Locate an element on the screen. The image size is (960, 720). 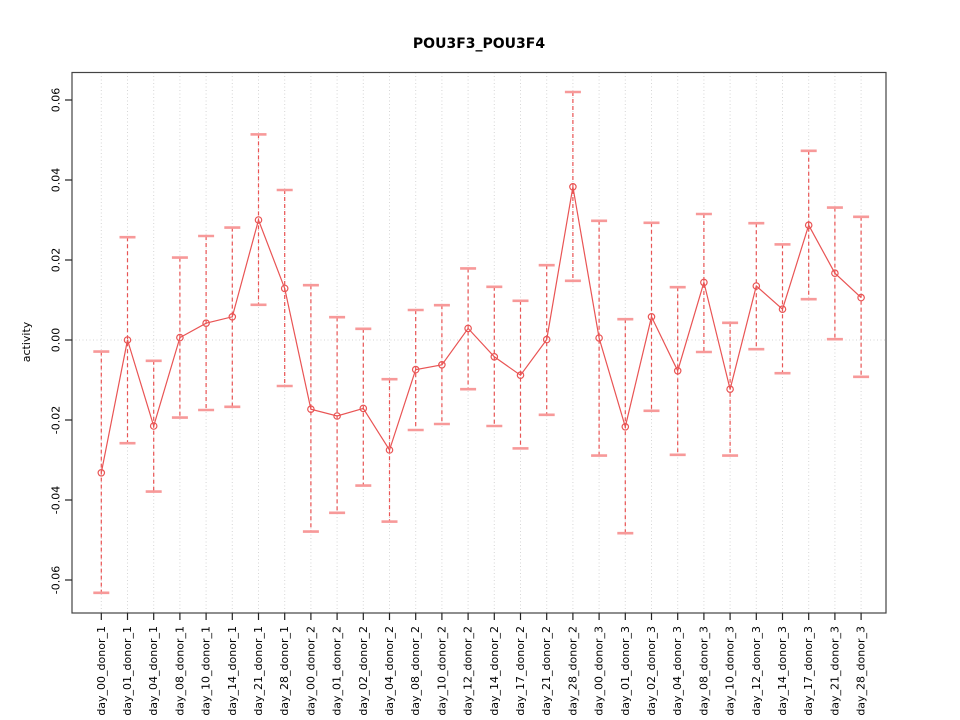
x-tick-label: day_17_donor_2 is located at coordinates (520, 671).